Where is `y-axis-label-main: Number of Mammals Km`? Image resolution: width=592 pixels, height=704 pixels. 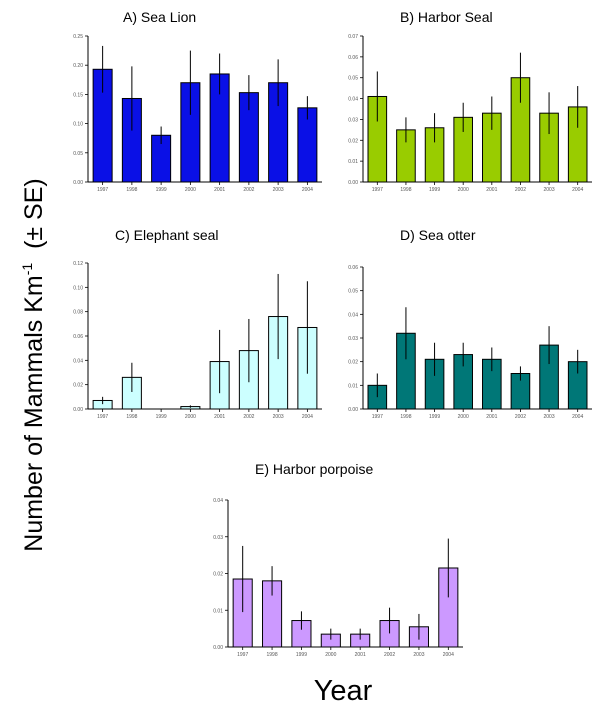
y-axis-label-main: Number of Mammals Km is located at coordinates (34, 413).